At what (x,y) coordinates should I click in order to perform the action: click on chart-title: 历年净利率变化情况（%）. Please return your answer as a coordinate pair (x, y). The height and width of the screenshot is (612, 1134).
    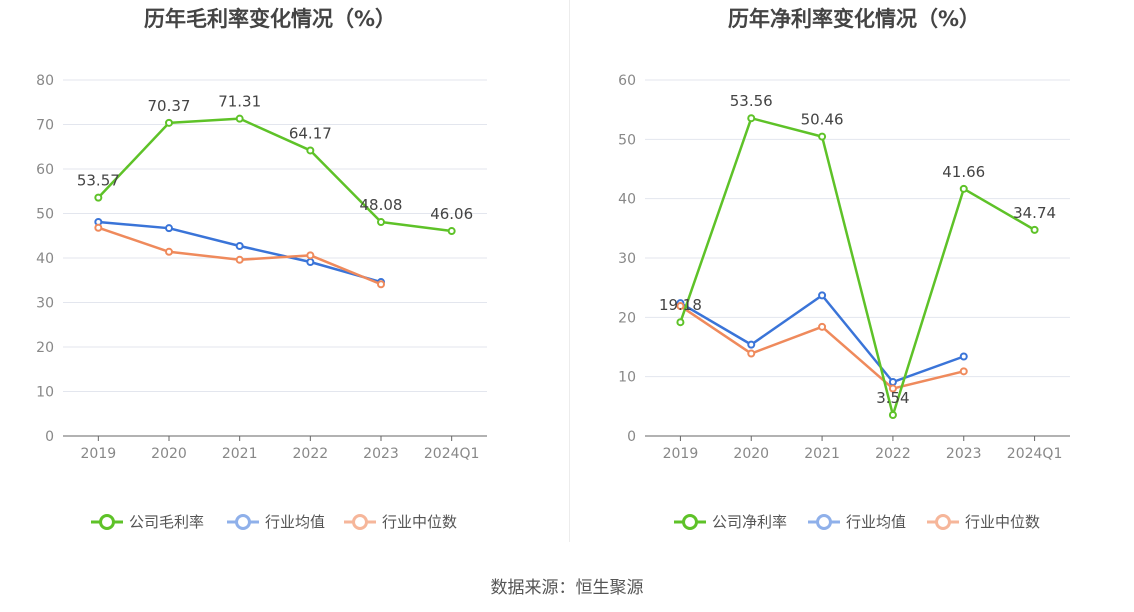
    Looking at the image, I should click on (854, 19).